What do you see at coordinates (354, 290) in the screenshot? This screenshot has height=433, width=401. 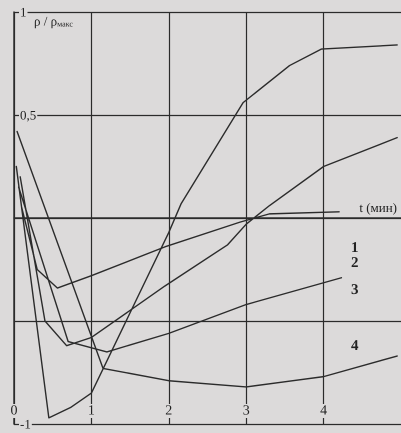 I see `annotation: 3` at bounding box center [354, 290].